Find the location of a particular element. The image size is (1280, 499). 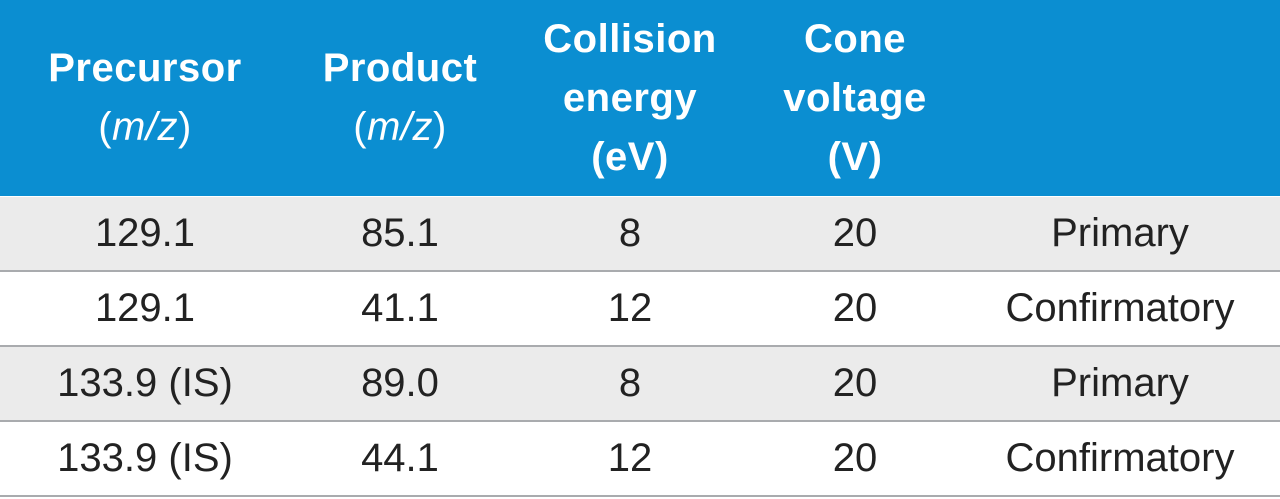

header-product-label: Product is located at coordinates (400, 68).